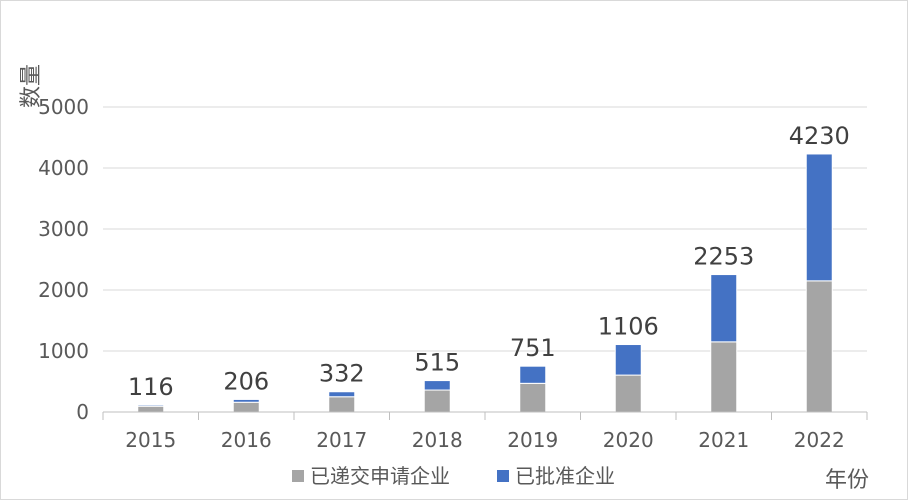 This screenshot has height=500, width=908. I want to click on y-tick-label: 0, so click(82, 412).